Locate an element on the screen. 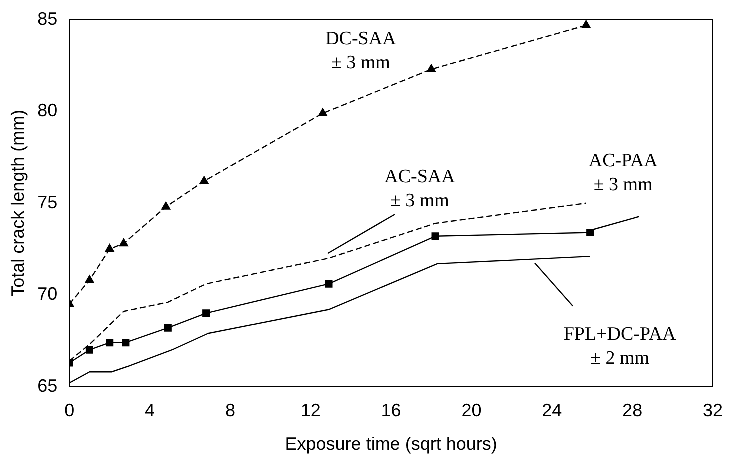 This screenshot has width=731, height=464. x-tick-label: 32 is located at coordinates (713, 410).